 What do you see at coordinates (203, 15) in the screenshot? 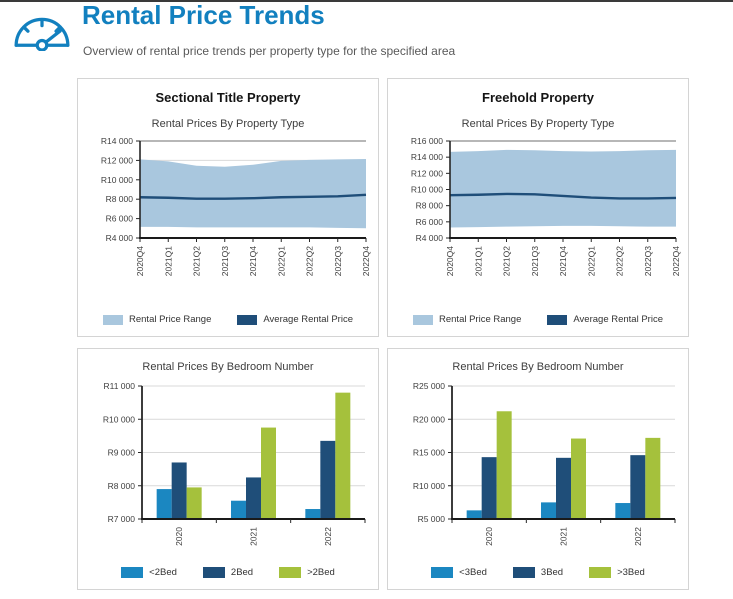
I see `page-title: Rental Price Trends` at bounding box center [203, 15].